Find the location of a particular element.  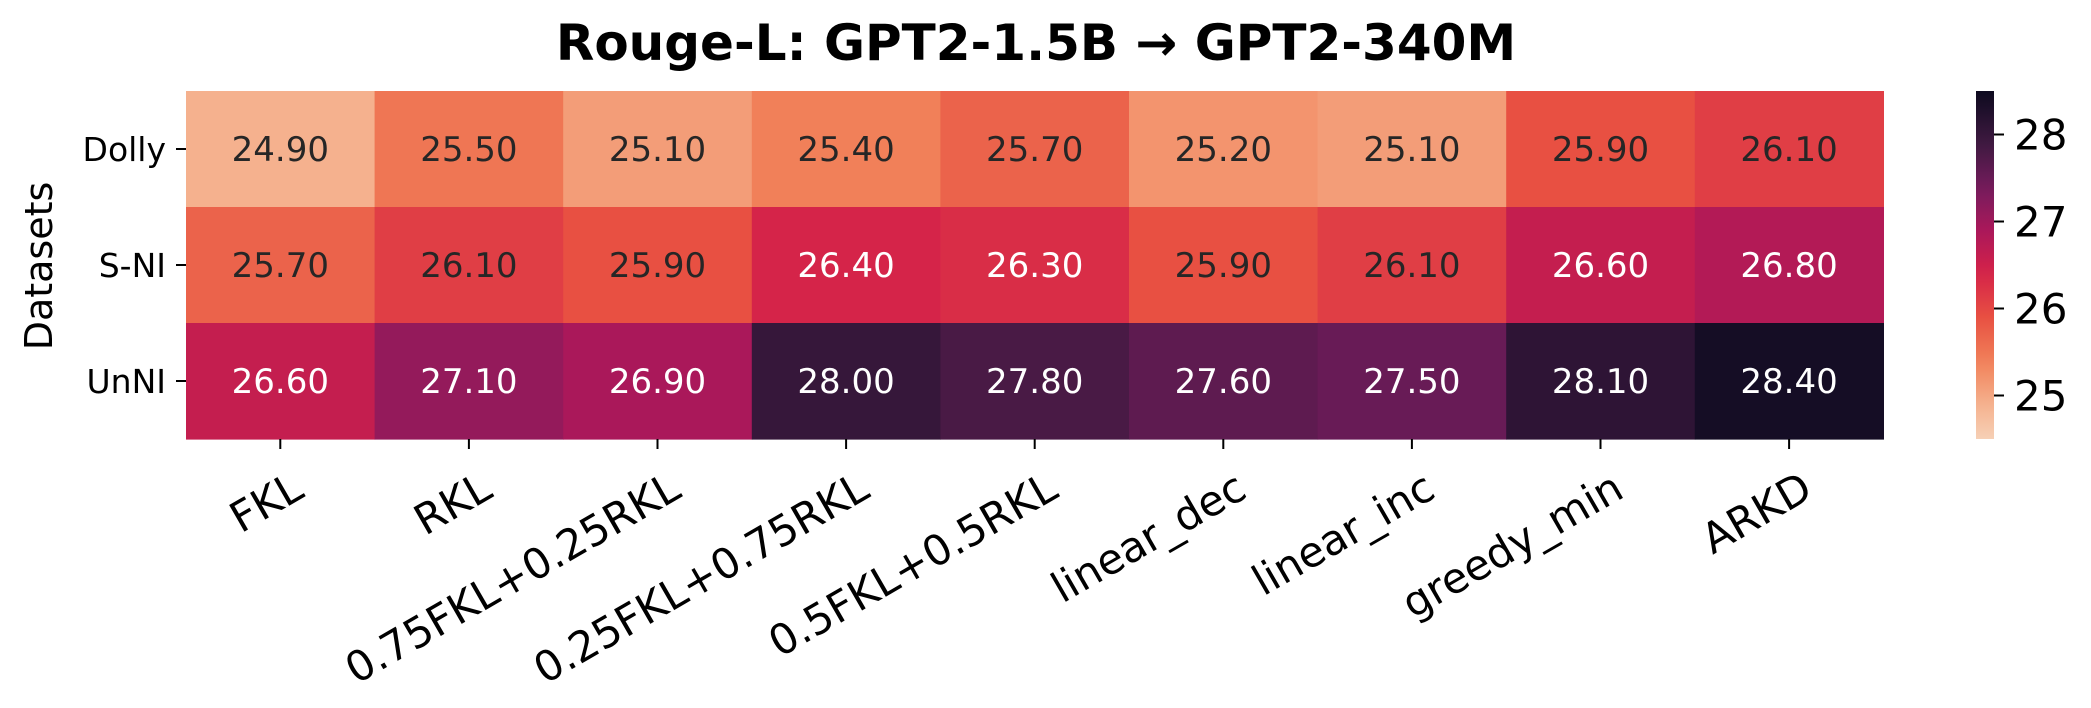

cell-value-label: 25.20 is located at coordinates (1223, 150).